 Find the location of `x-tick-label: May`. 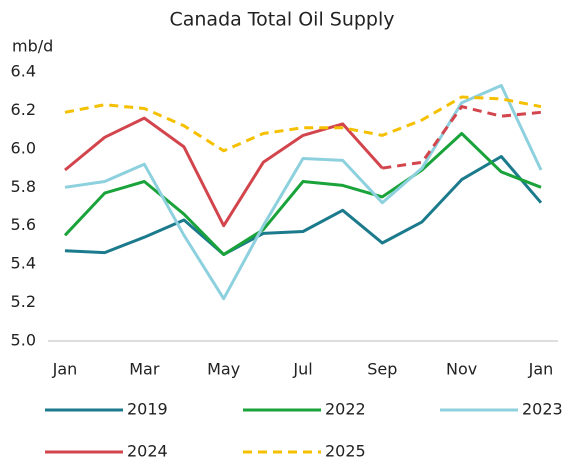

x-tick-label: May is located at coordinates (223, 369).